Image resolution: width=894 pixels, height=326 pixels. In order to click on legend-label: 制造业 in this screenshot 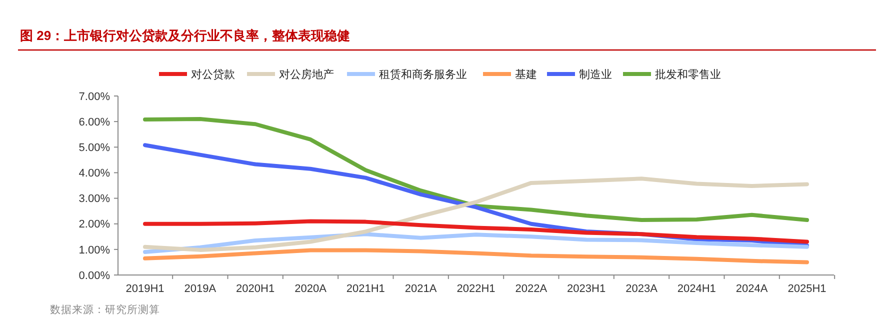, I will do `click(595, 74)`.